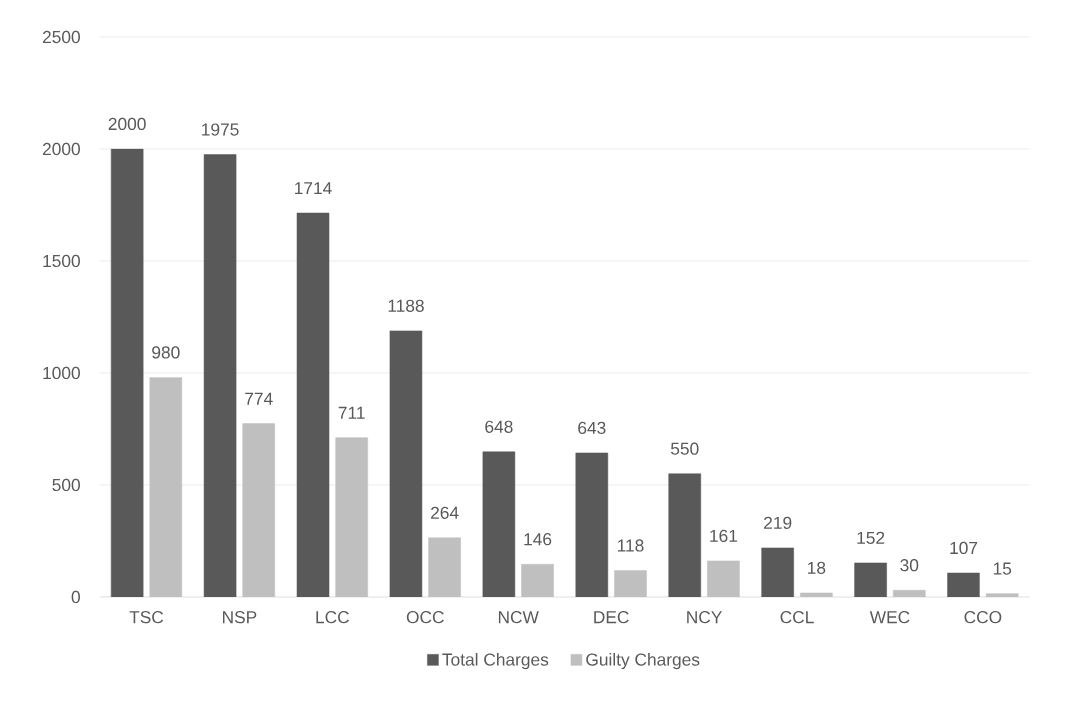 The width and height of the screenshot is (1085, 717). I want to click on data-label: 152, so click(871, 537).